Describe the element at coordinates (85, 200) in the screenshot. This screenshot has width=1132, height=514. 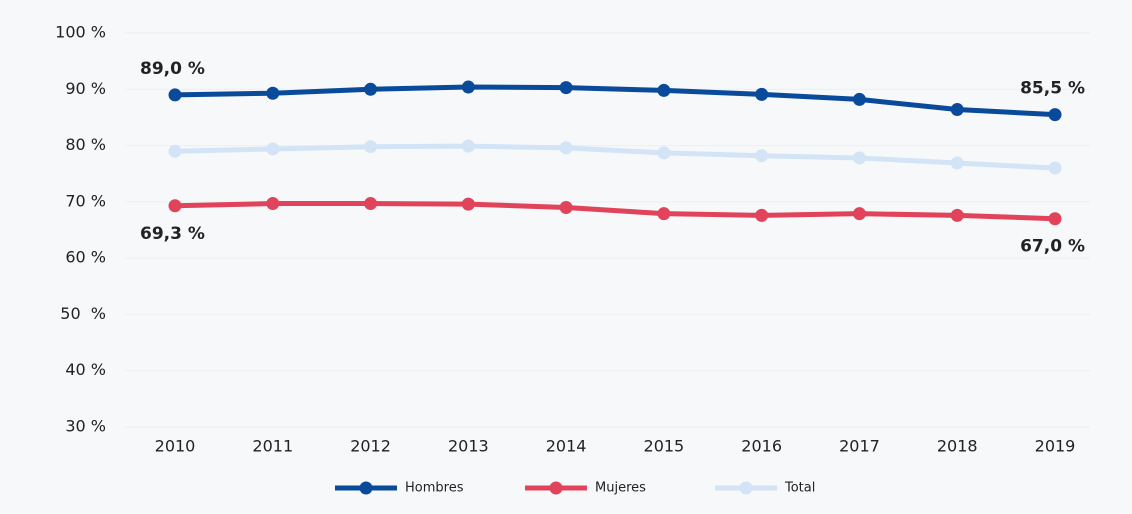
I see `y-tick-label: 70 %` at that location.